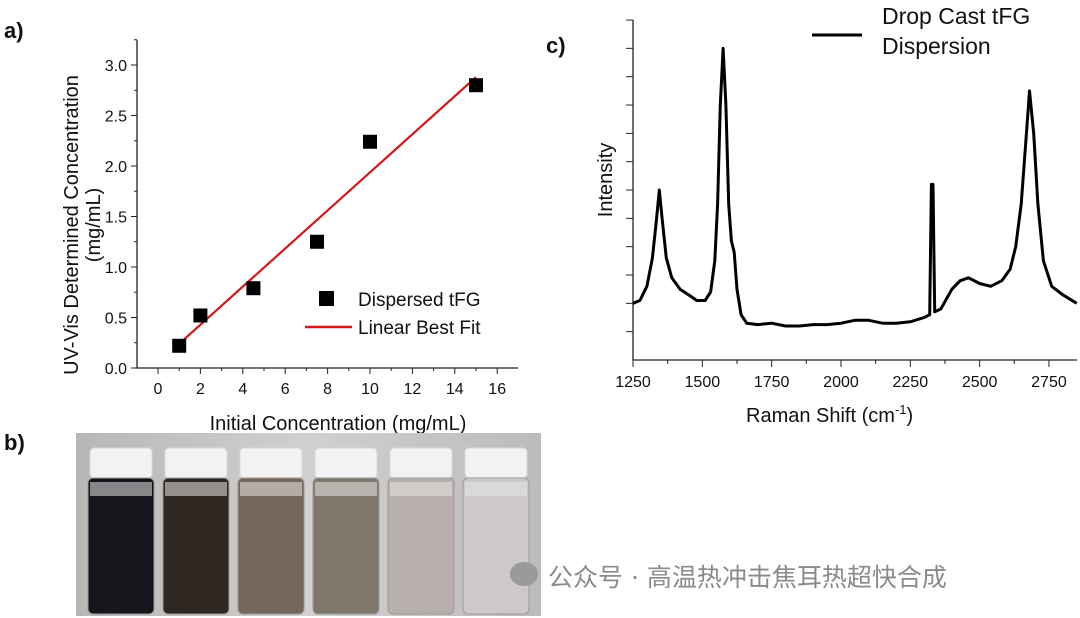 Image resolution: width=1080 pixels, height=618 pixels. What do you see at coordinates (841, 382) in the screenshot?
I see `chart-c-x-tick-label: 2000` at bounding box center [841, 382].